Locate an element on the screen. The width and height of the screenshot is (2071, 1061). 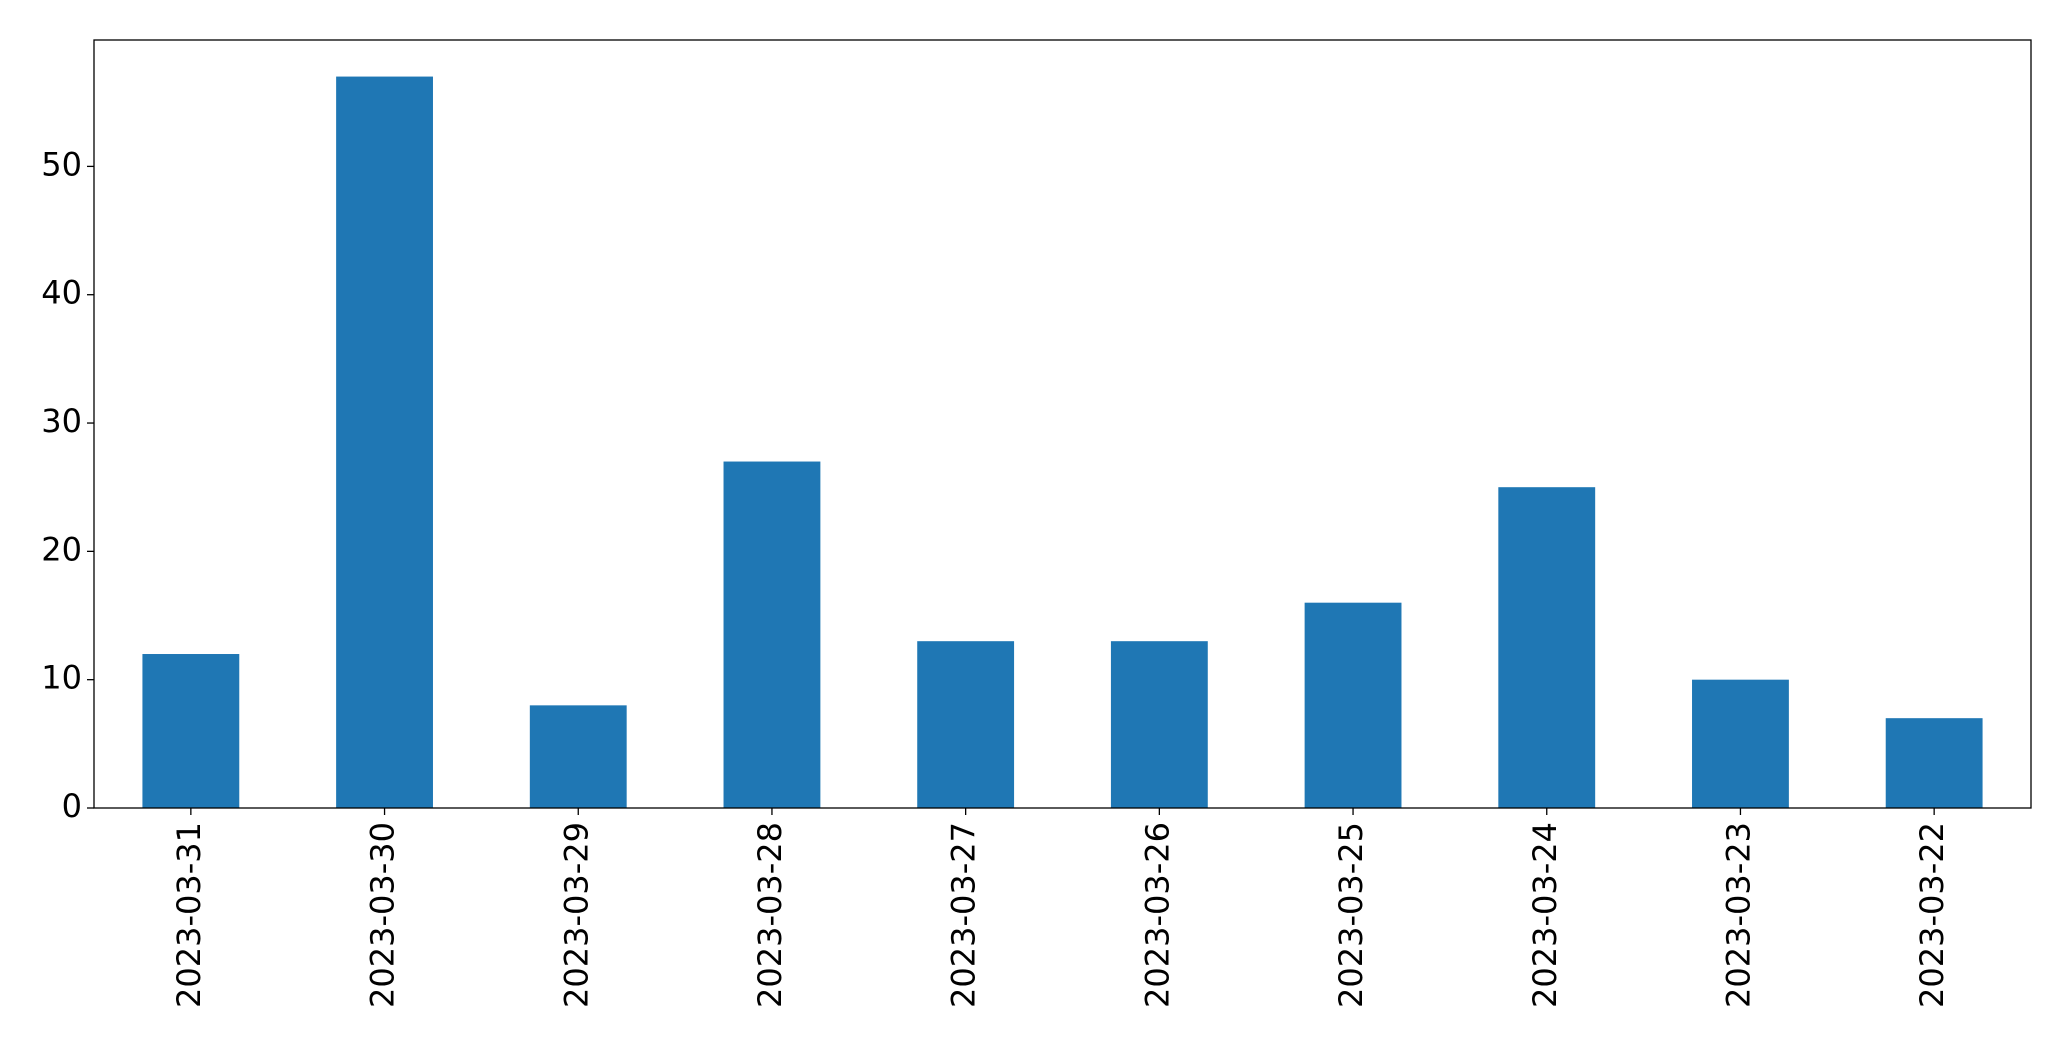
x-tick-label: 2023-03-24 is located at coordinates (1545, 915).